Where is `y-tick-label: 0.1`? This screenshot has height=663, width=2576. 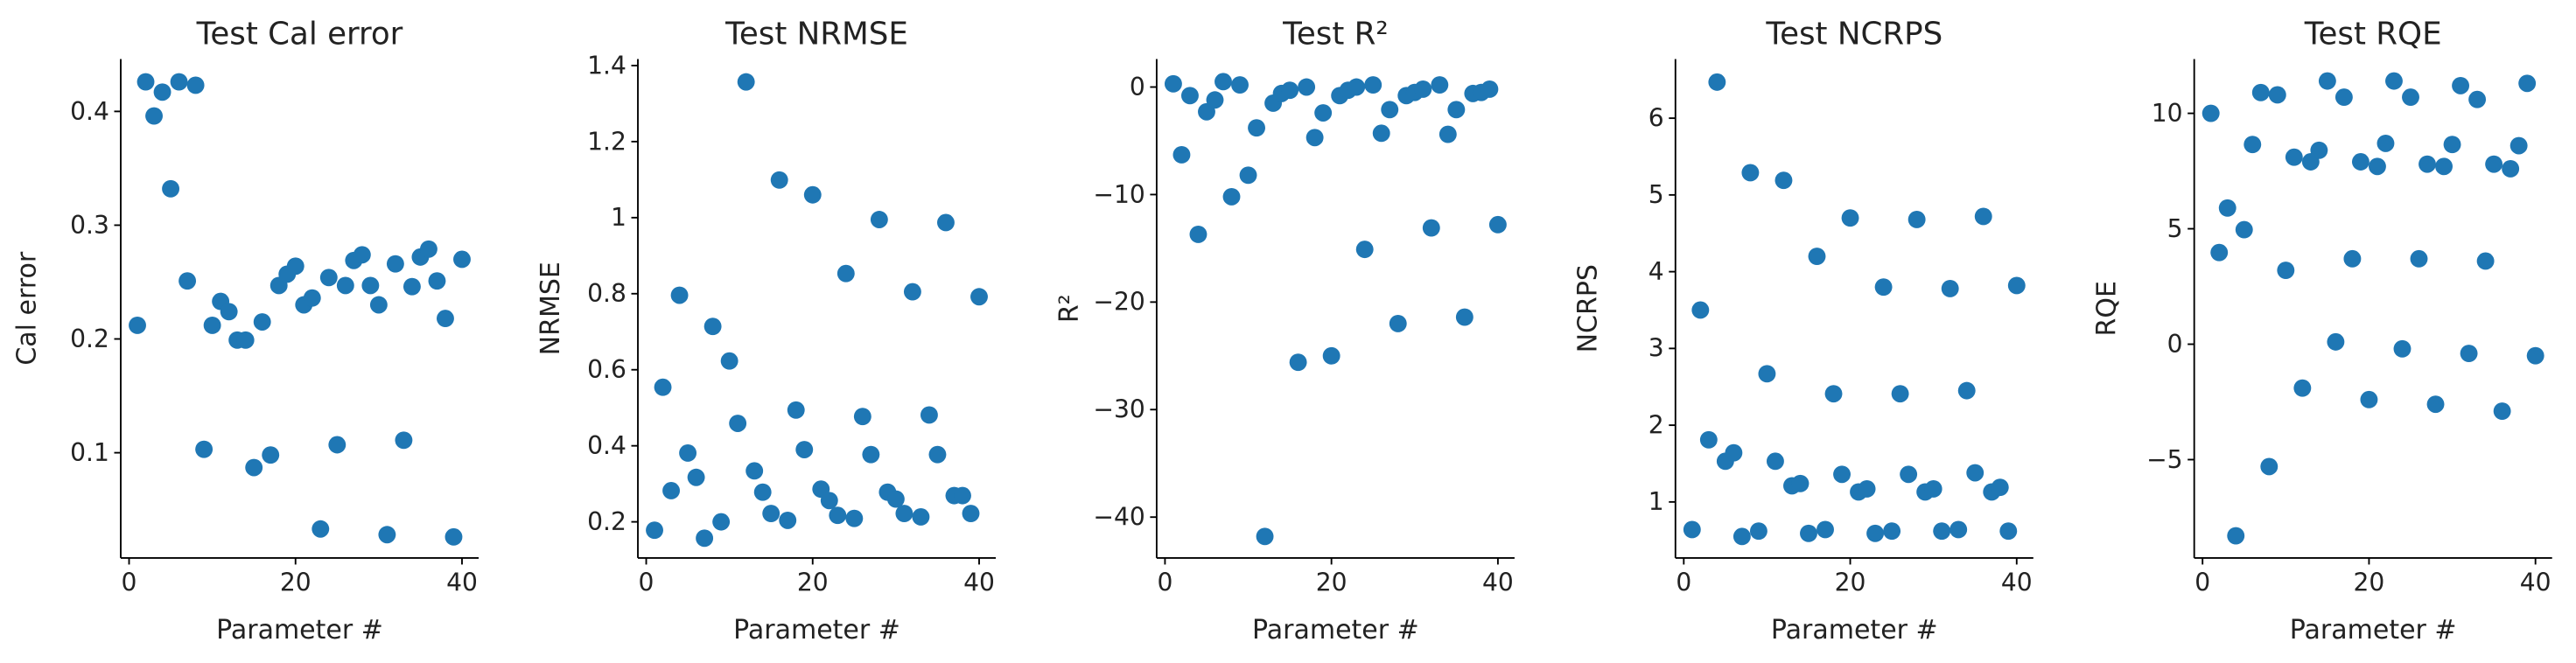 y-tick-label: 0.1 is located at coordinates (89, 452).